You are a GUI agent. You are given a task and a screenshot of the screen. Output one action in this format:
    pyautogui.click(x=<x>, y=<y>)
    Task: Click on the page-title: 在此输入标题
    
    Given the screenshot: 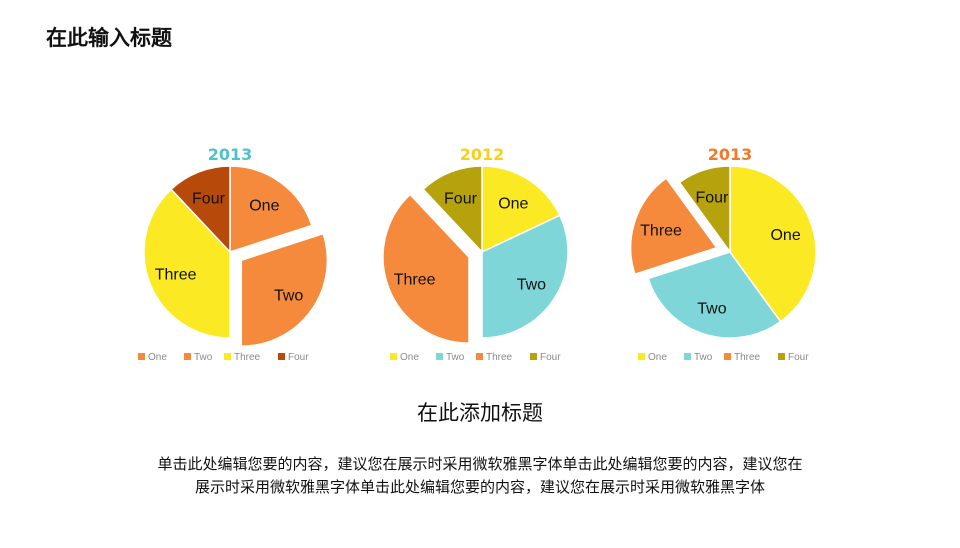 What is the action you would take?
    pyautogui.click(x=109, y=38)
    